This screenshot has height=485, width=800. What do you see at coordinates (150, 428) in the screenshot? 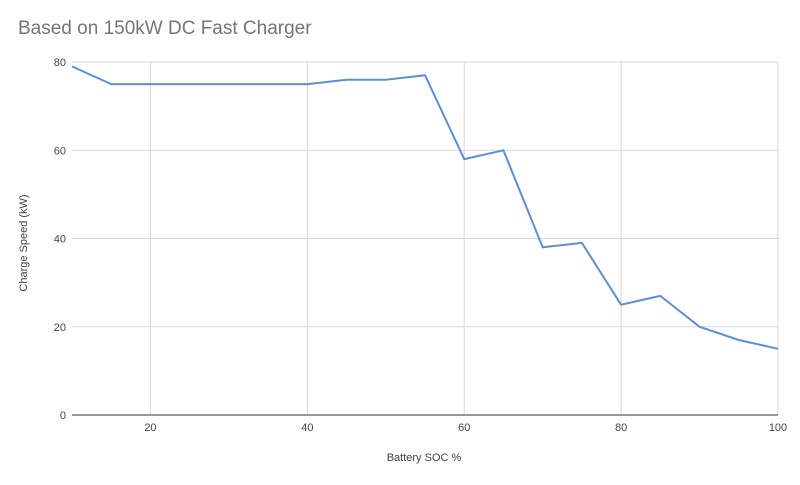
I see `x-tick-label: 20` at bounding box center [150, 428].